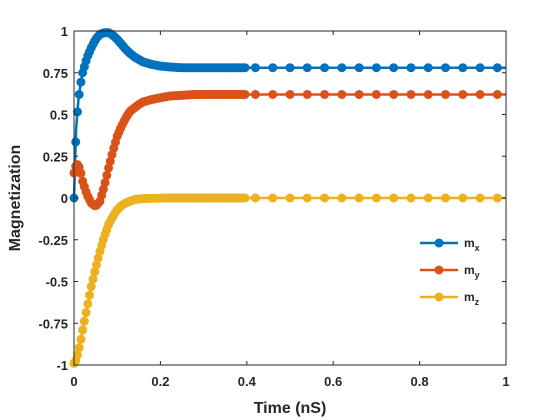 The height and width of the screenshot is (420, 560). I want to click on legend-item-x: mx, so click(450, 244).